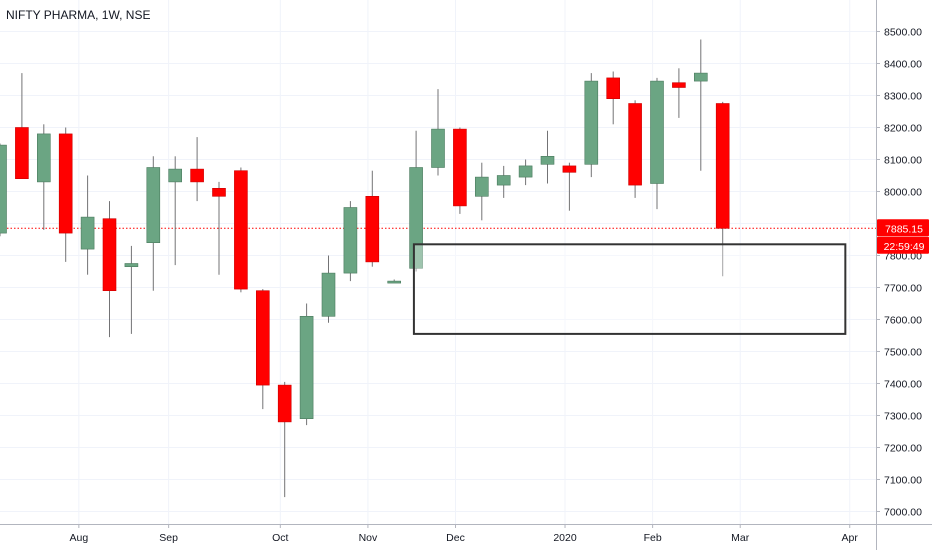 This screenshot has width=932, height=550. What do you see at coordinates (78, 538) in the screenshot?
I see `x-tick-label: Aug` at bounding box center [78, 538].